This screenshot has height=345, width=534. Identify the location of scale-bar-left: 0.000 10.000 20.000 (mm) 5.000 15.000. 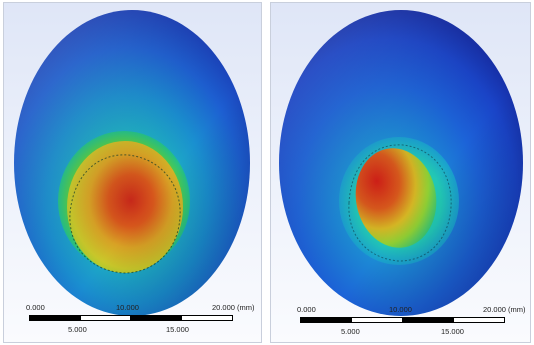
(132, 322).